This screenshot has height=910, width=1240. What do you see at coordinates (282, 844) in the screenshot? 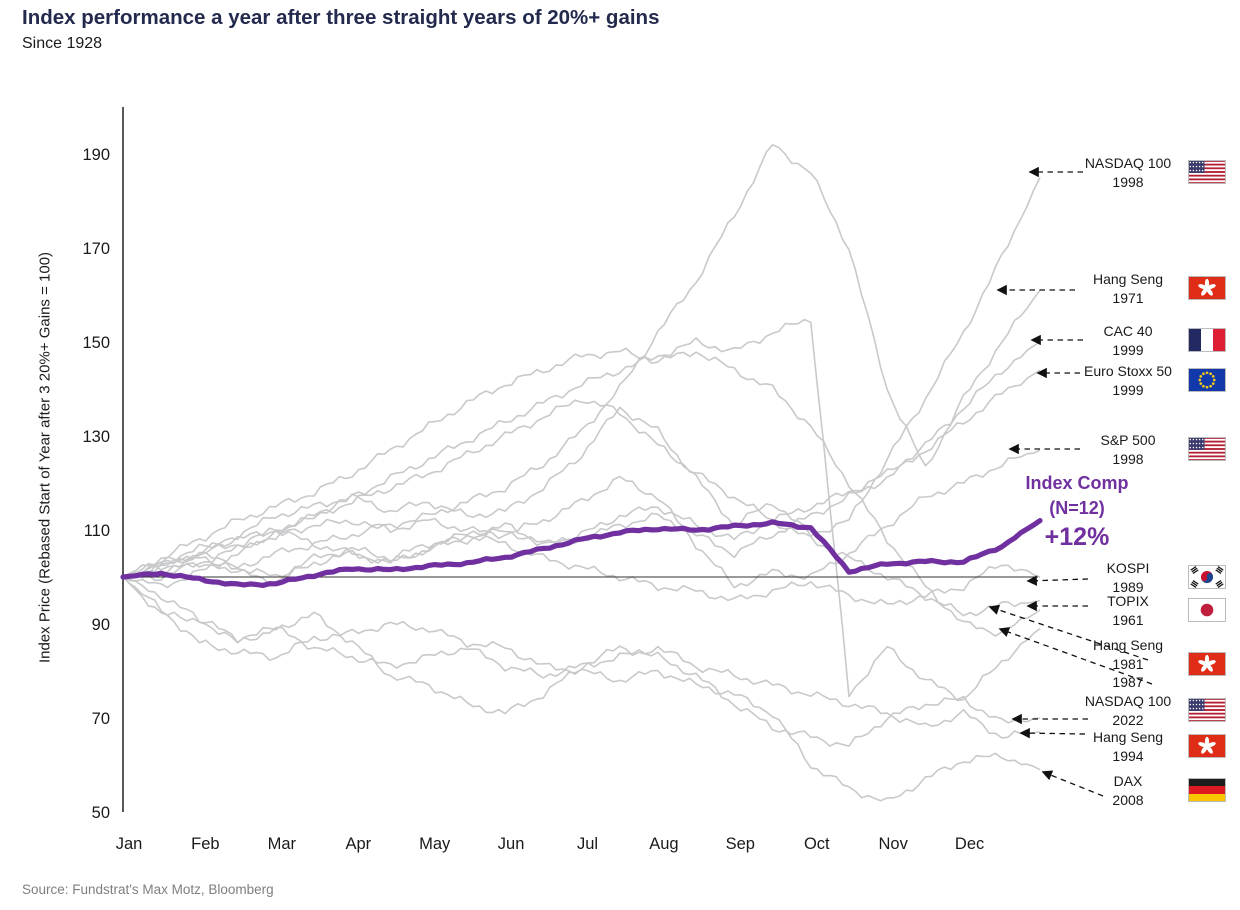
I see `x-month-label: Mar` at bounding box center [282, 844].